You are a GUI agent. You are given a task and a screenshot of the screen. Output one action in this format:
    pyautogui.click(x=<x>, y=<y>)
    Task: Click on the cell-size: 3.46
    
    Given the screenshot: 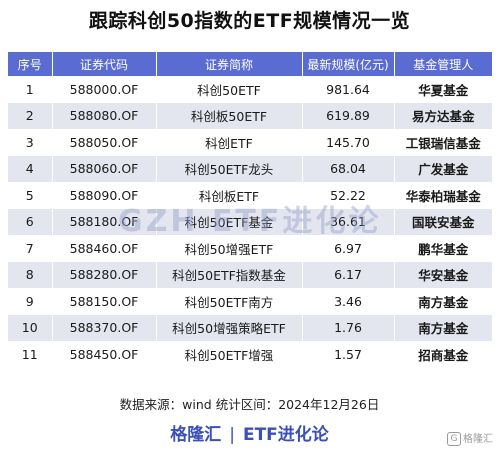 What is the action you would take?
    pyautogui.click(x=348, y=301)
    